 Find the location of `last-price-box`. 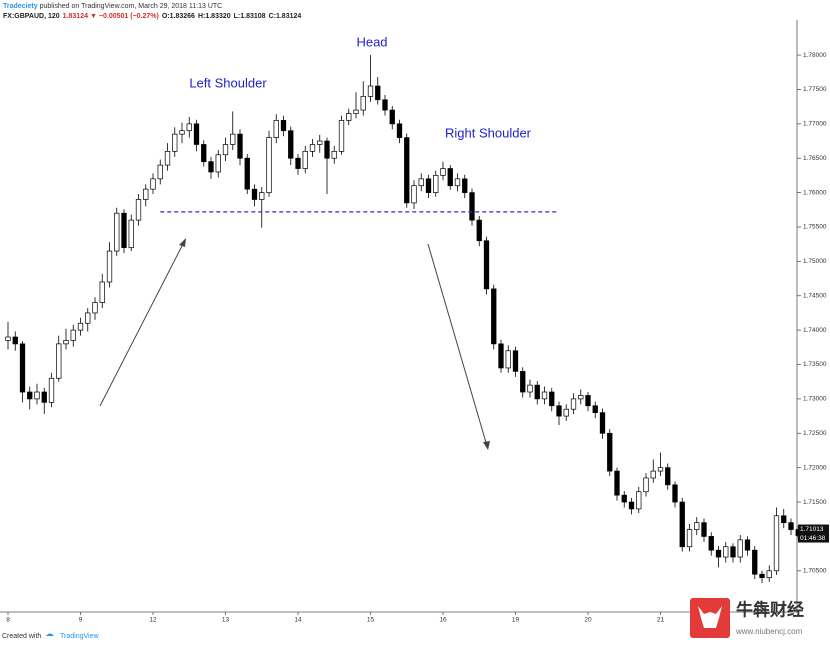

last-price-box is located at coordinates (813, 533).